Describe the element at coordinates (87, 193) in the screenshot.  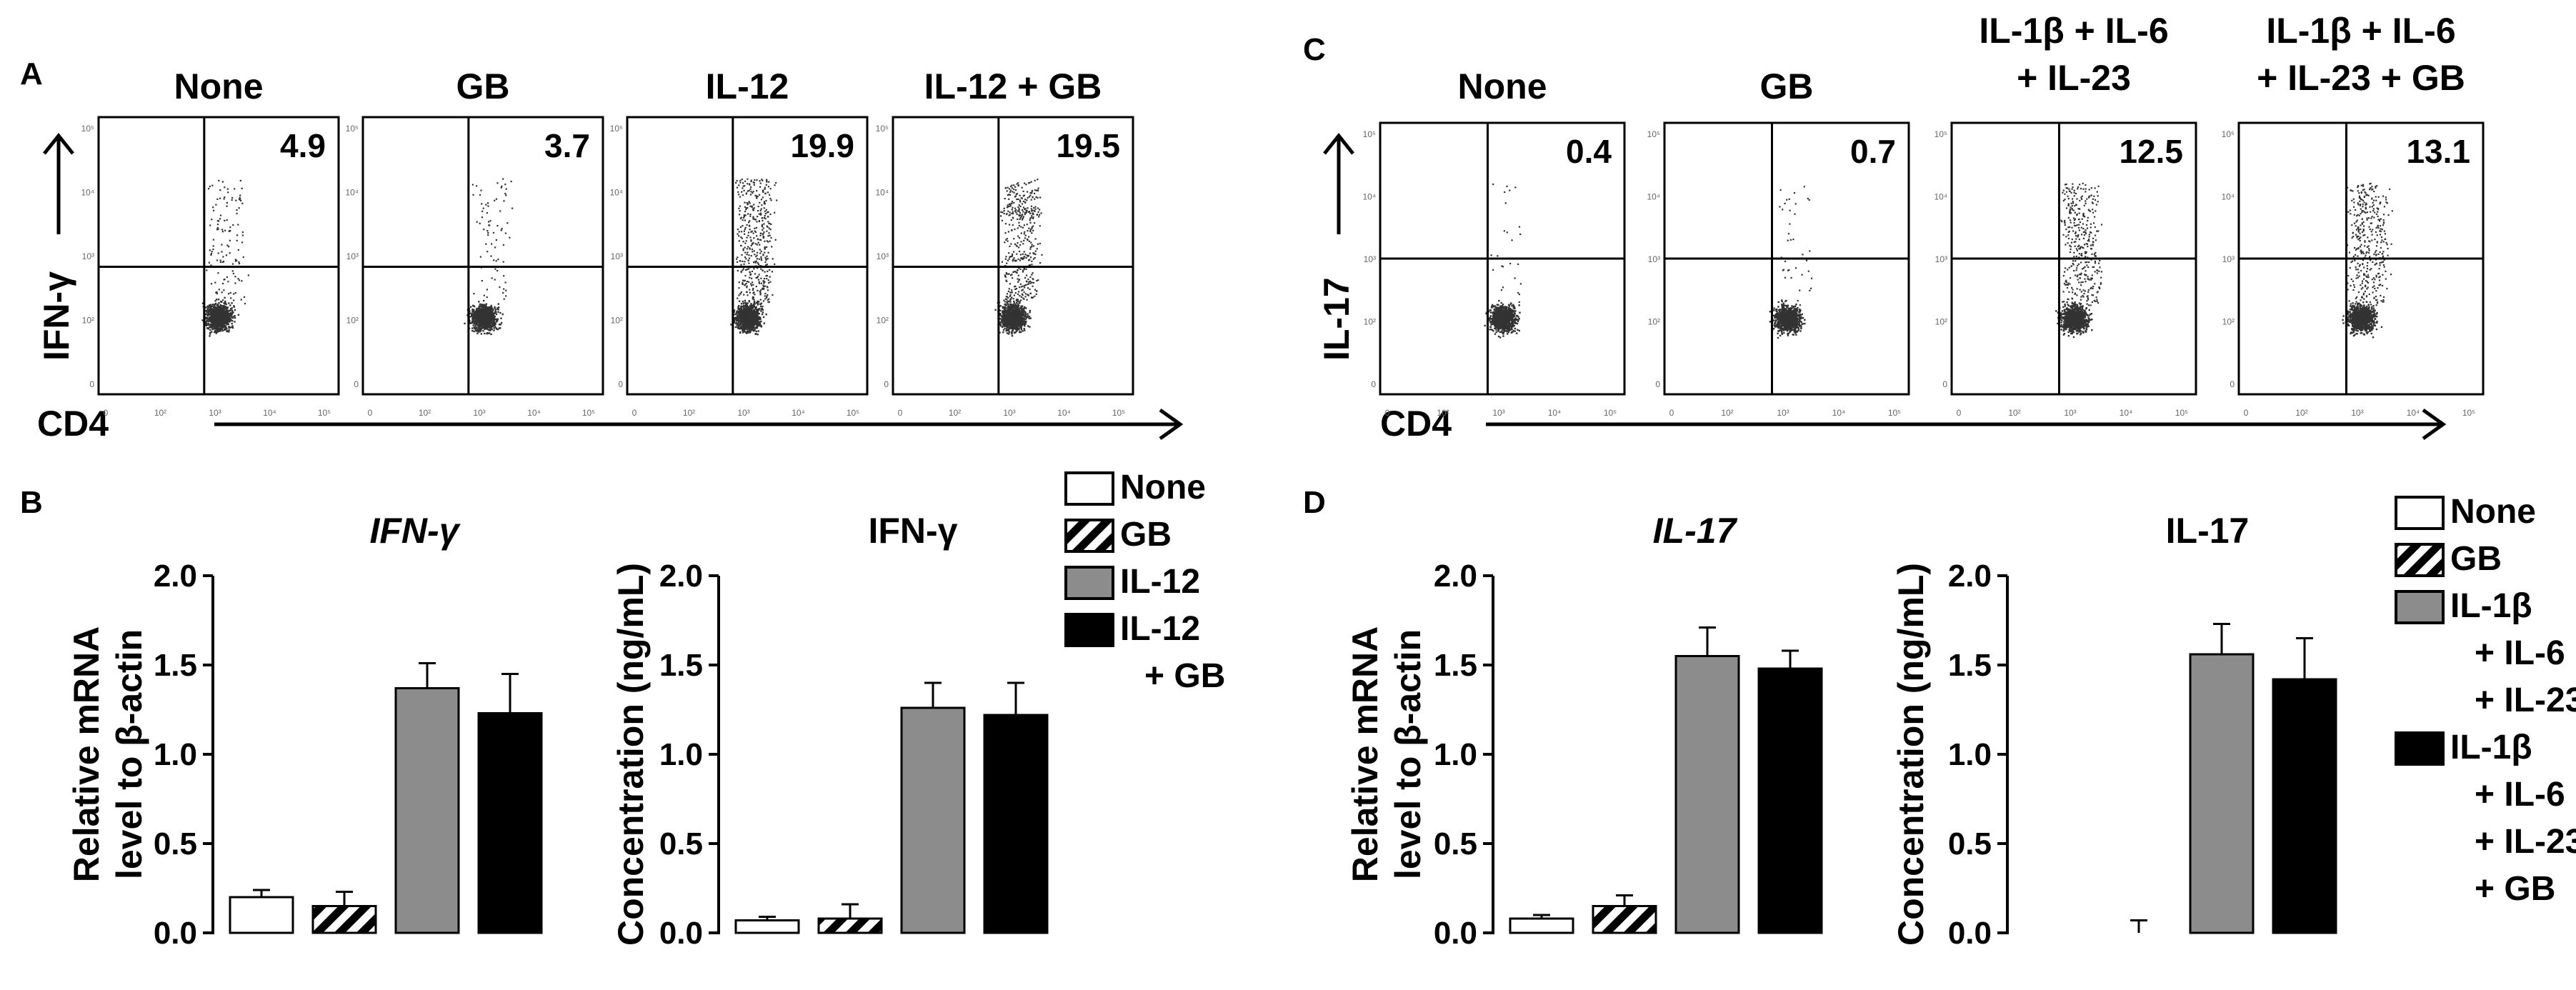
I see `flow-y-tick-label: 10⁴` at that location.